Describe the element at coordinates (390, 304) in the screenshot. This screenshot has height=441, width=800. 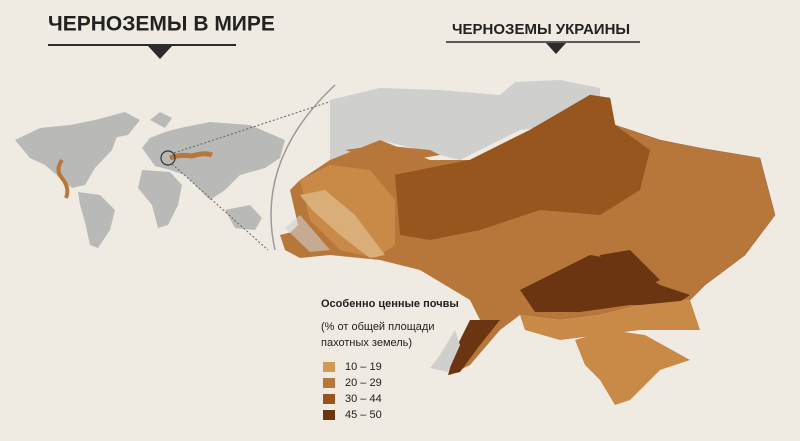
I see `legend-title: Особенно ценные почвы` at that location.